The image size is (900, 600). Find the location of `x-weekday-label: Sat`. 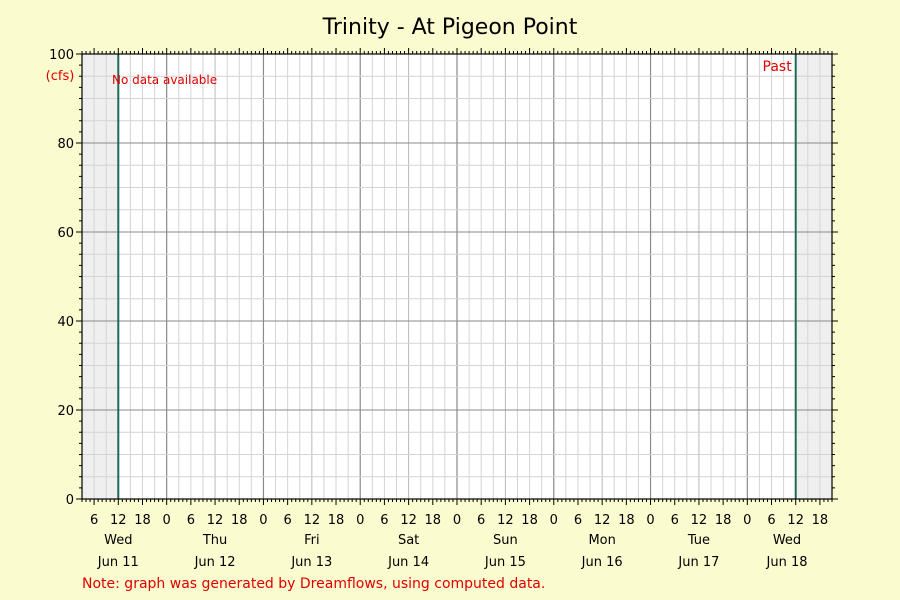

x-weekday-label: Sat is located at coordinates (408, 540).